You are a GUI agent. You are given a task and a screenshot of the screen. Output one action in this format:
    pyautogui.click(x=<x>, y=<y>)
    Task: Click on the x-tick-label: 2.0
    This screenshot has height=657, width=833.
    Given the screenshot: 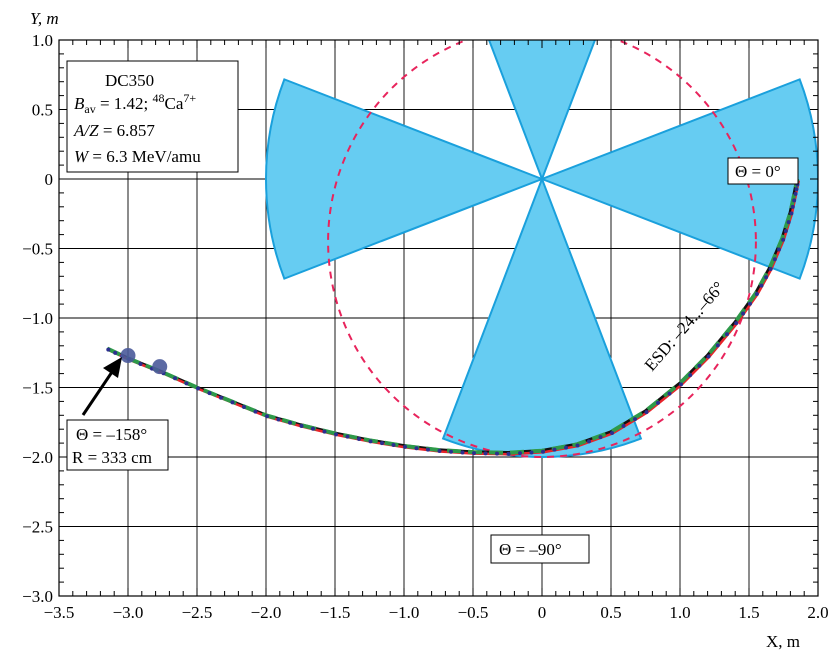 What is the action you would take?
    pyautogui.click(x=817, y=612)
    